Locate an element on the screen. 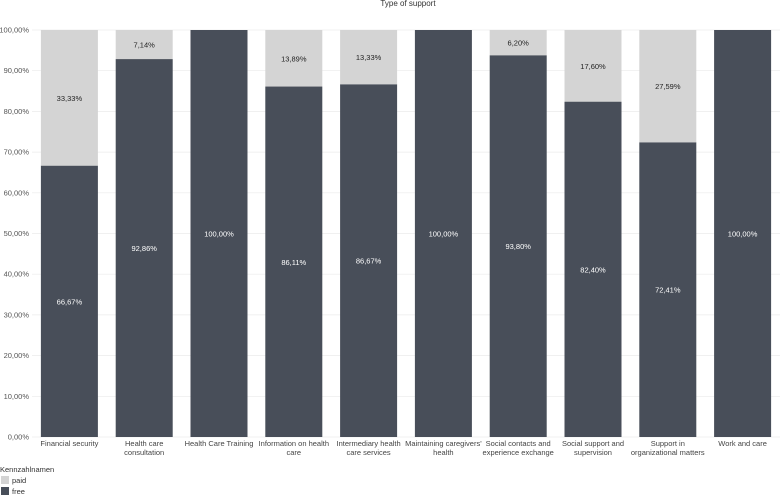  data-label-paid: 7,14% is located at coordinates (145, 45).